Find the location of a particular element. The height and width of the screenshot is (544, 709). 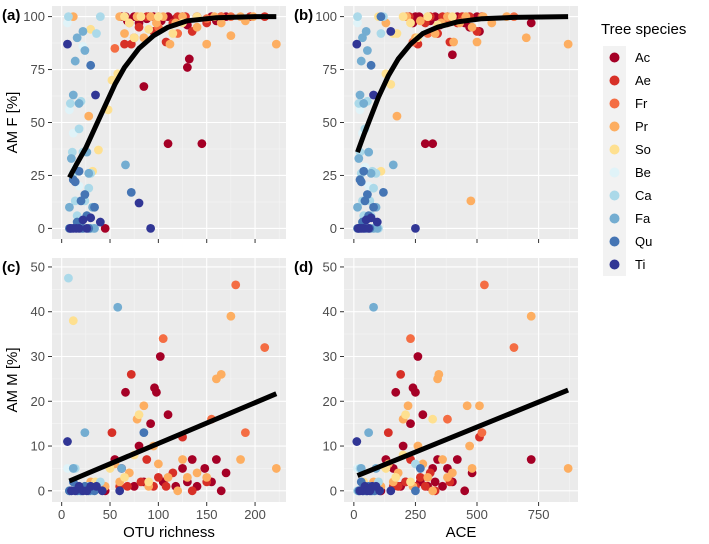

x-tick-label: 250 is located at coordinates (416, 514).